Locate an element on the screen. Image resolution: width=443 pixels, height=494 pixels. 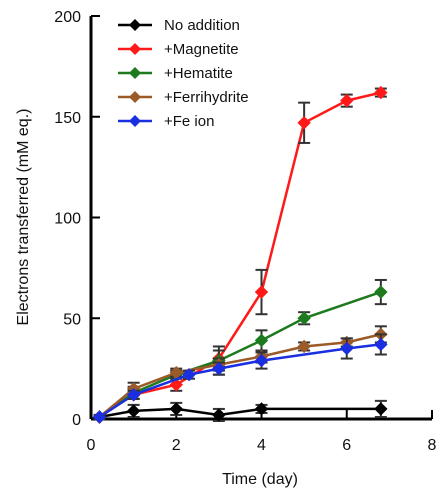
x-tick-label: 0 is located at coordinates (91, 445).